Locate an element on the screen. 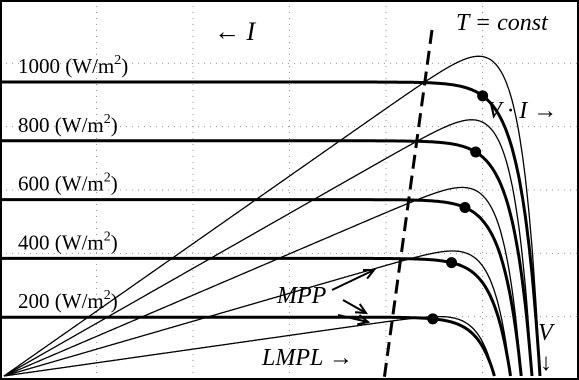  mpp-label: MPP is located at coordinates (301, 296).